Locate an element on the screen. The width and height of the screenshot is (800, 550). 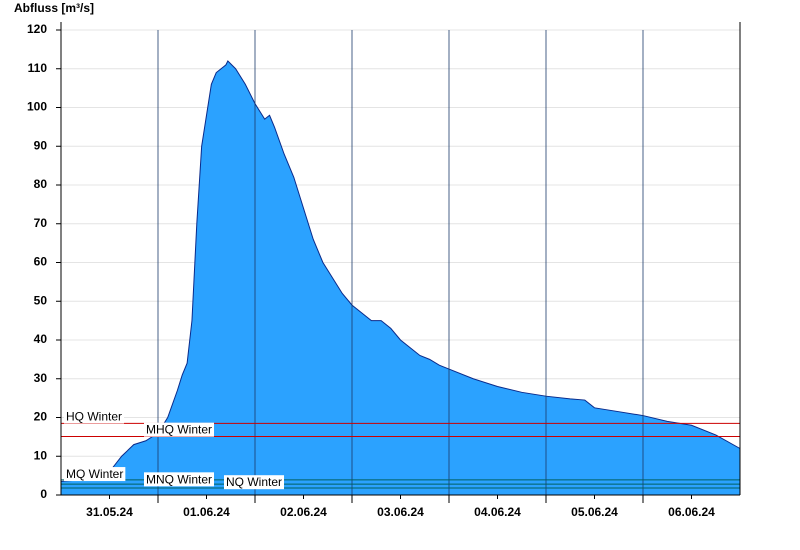
x-tick-label: 01.06.24 is located at coordinates (206, 512).